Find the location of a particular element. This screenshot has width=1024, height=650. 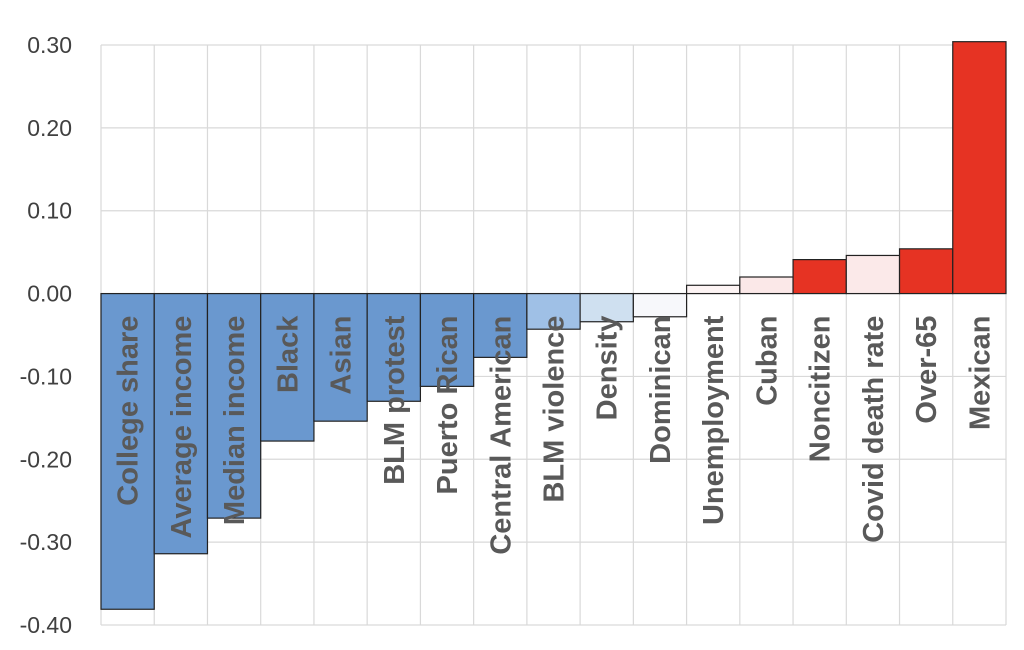

category-label: Mexican is located at coordinates (980, 373).